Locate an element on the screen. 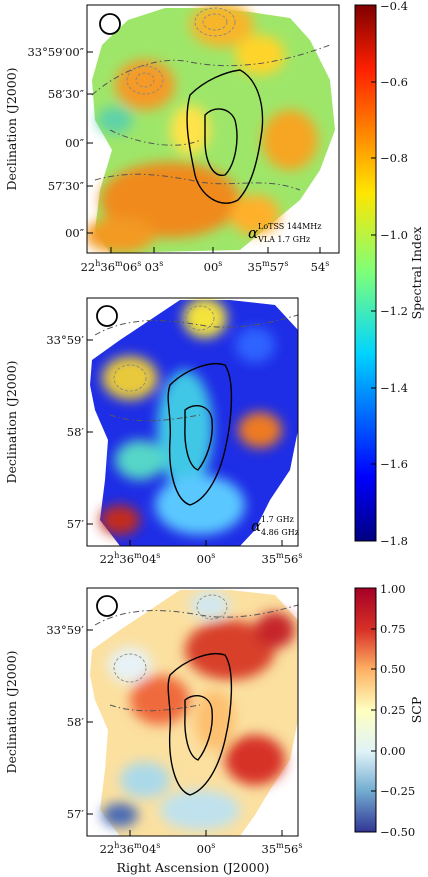 The image size is (428, 877). y-tick-label: 57′30″ is located at coordinates (66, 186).